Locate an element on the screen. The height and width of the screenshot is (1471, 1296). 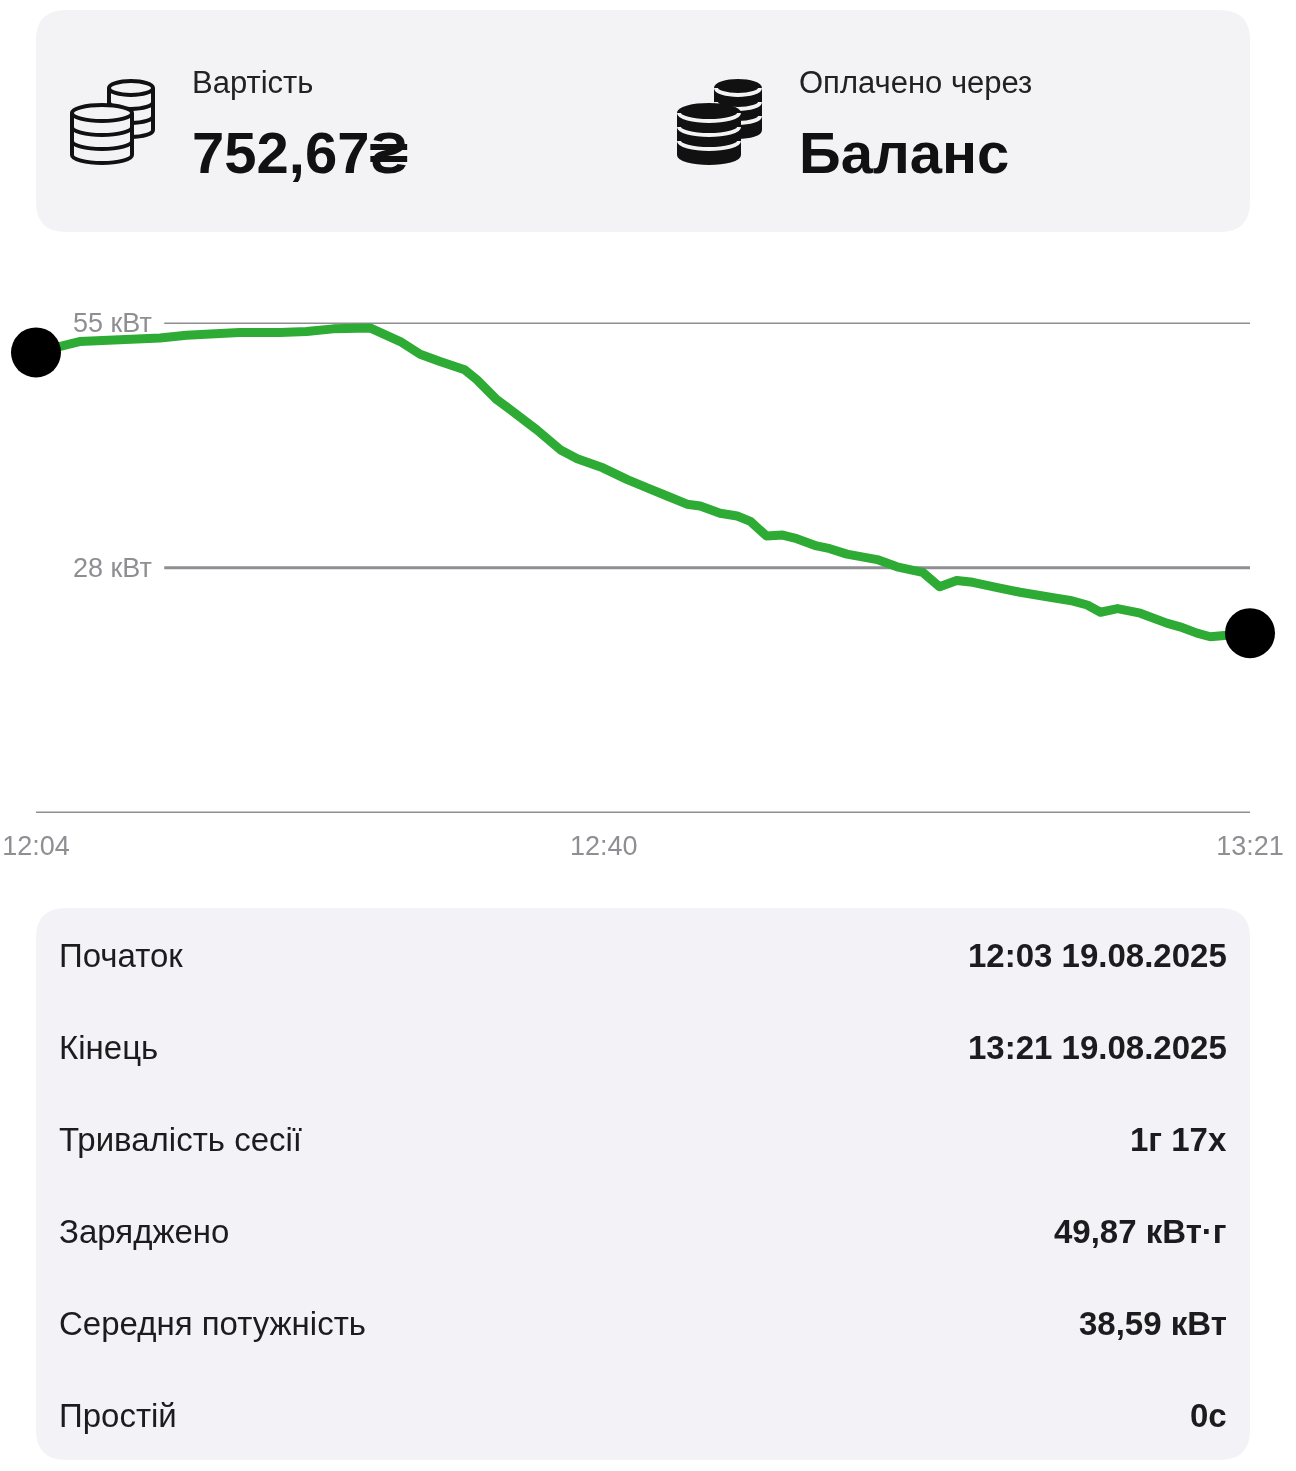
text: 1г 17х is located at coordinates (1178, 1139).